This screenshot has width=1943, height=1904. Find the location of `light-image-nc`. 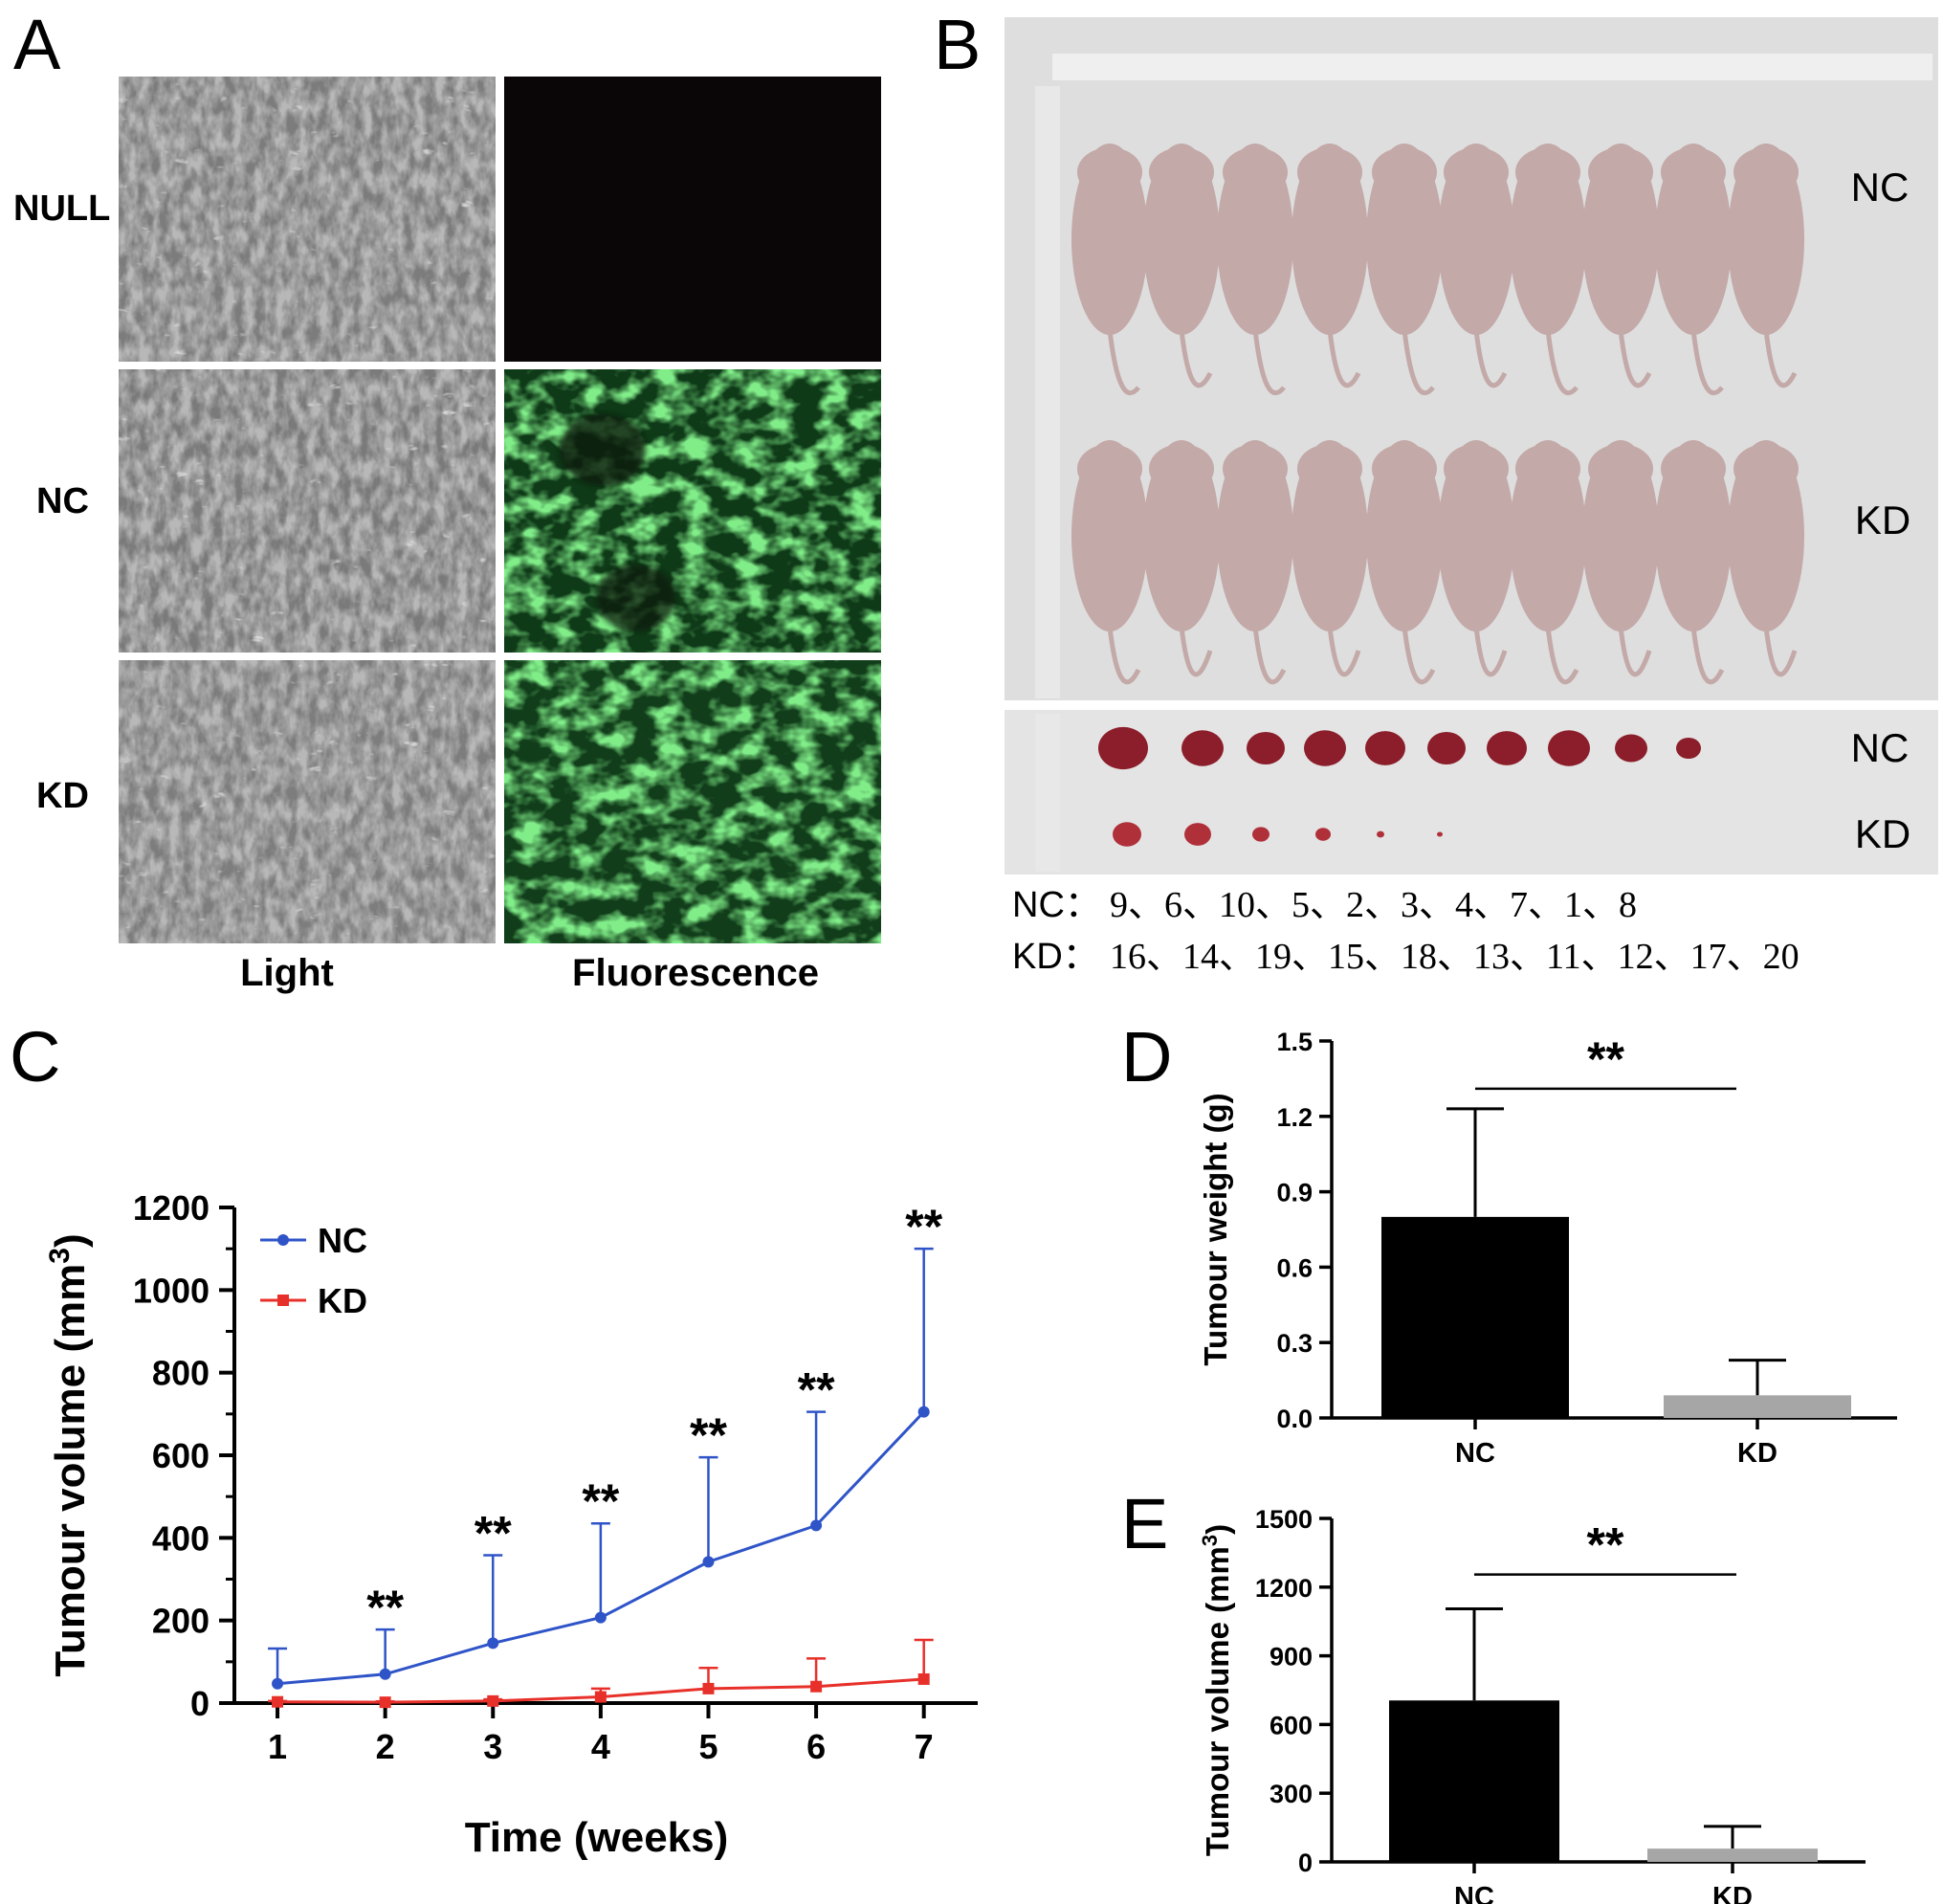

light-image-nc is located at coordinates (307, 511).